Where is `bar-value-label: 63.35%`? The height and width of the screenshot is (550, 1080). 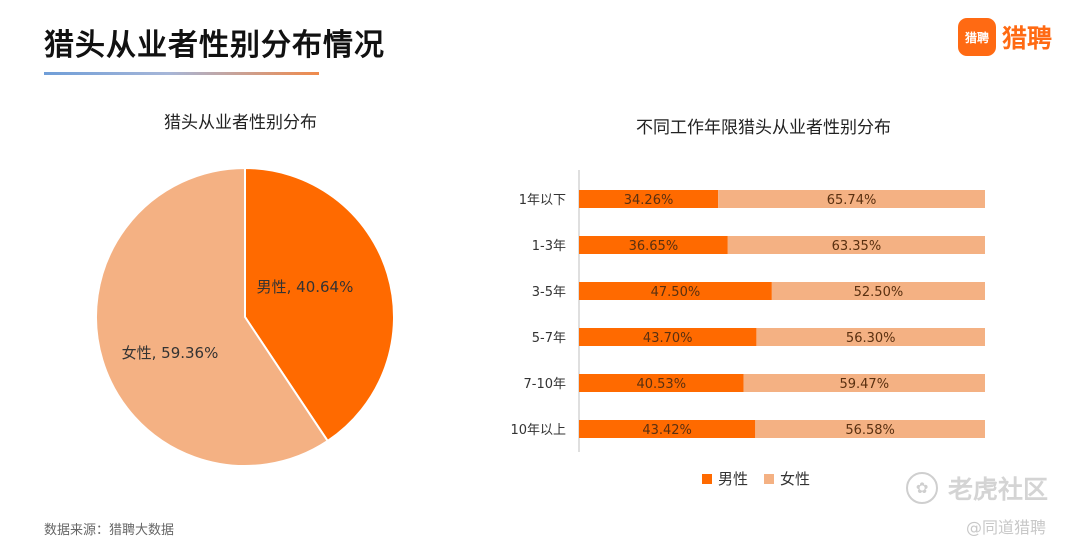
bar-value-label: 63.35% is located at coordinates (857, 246).